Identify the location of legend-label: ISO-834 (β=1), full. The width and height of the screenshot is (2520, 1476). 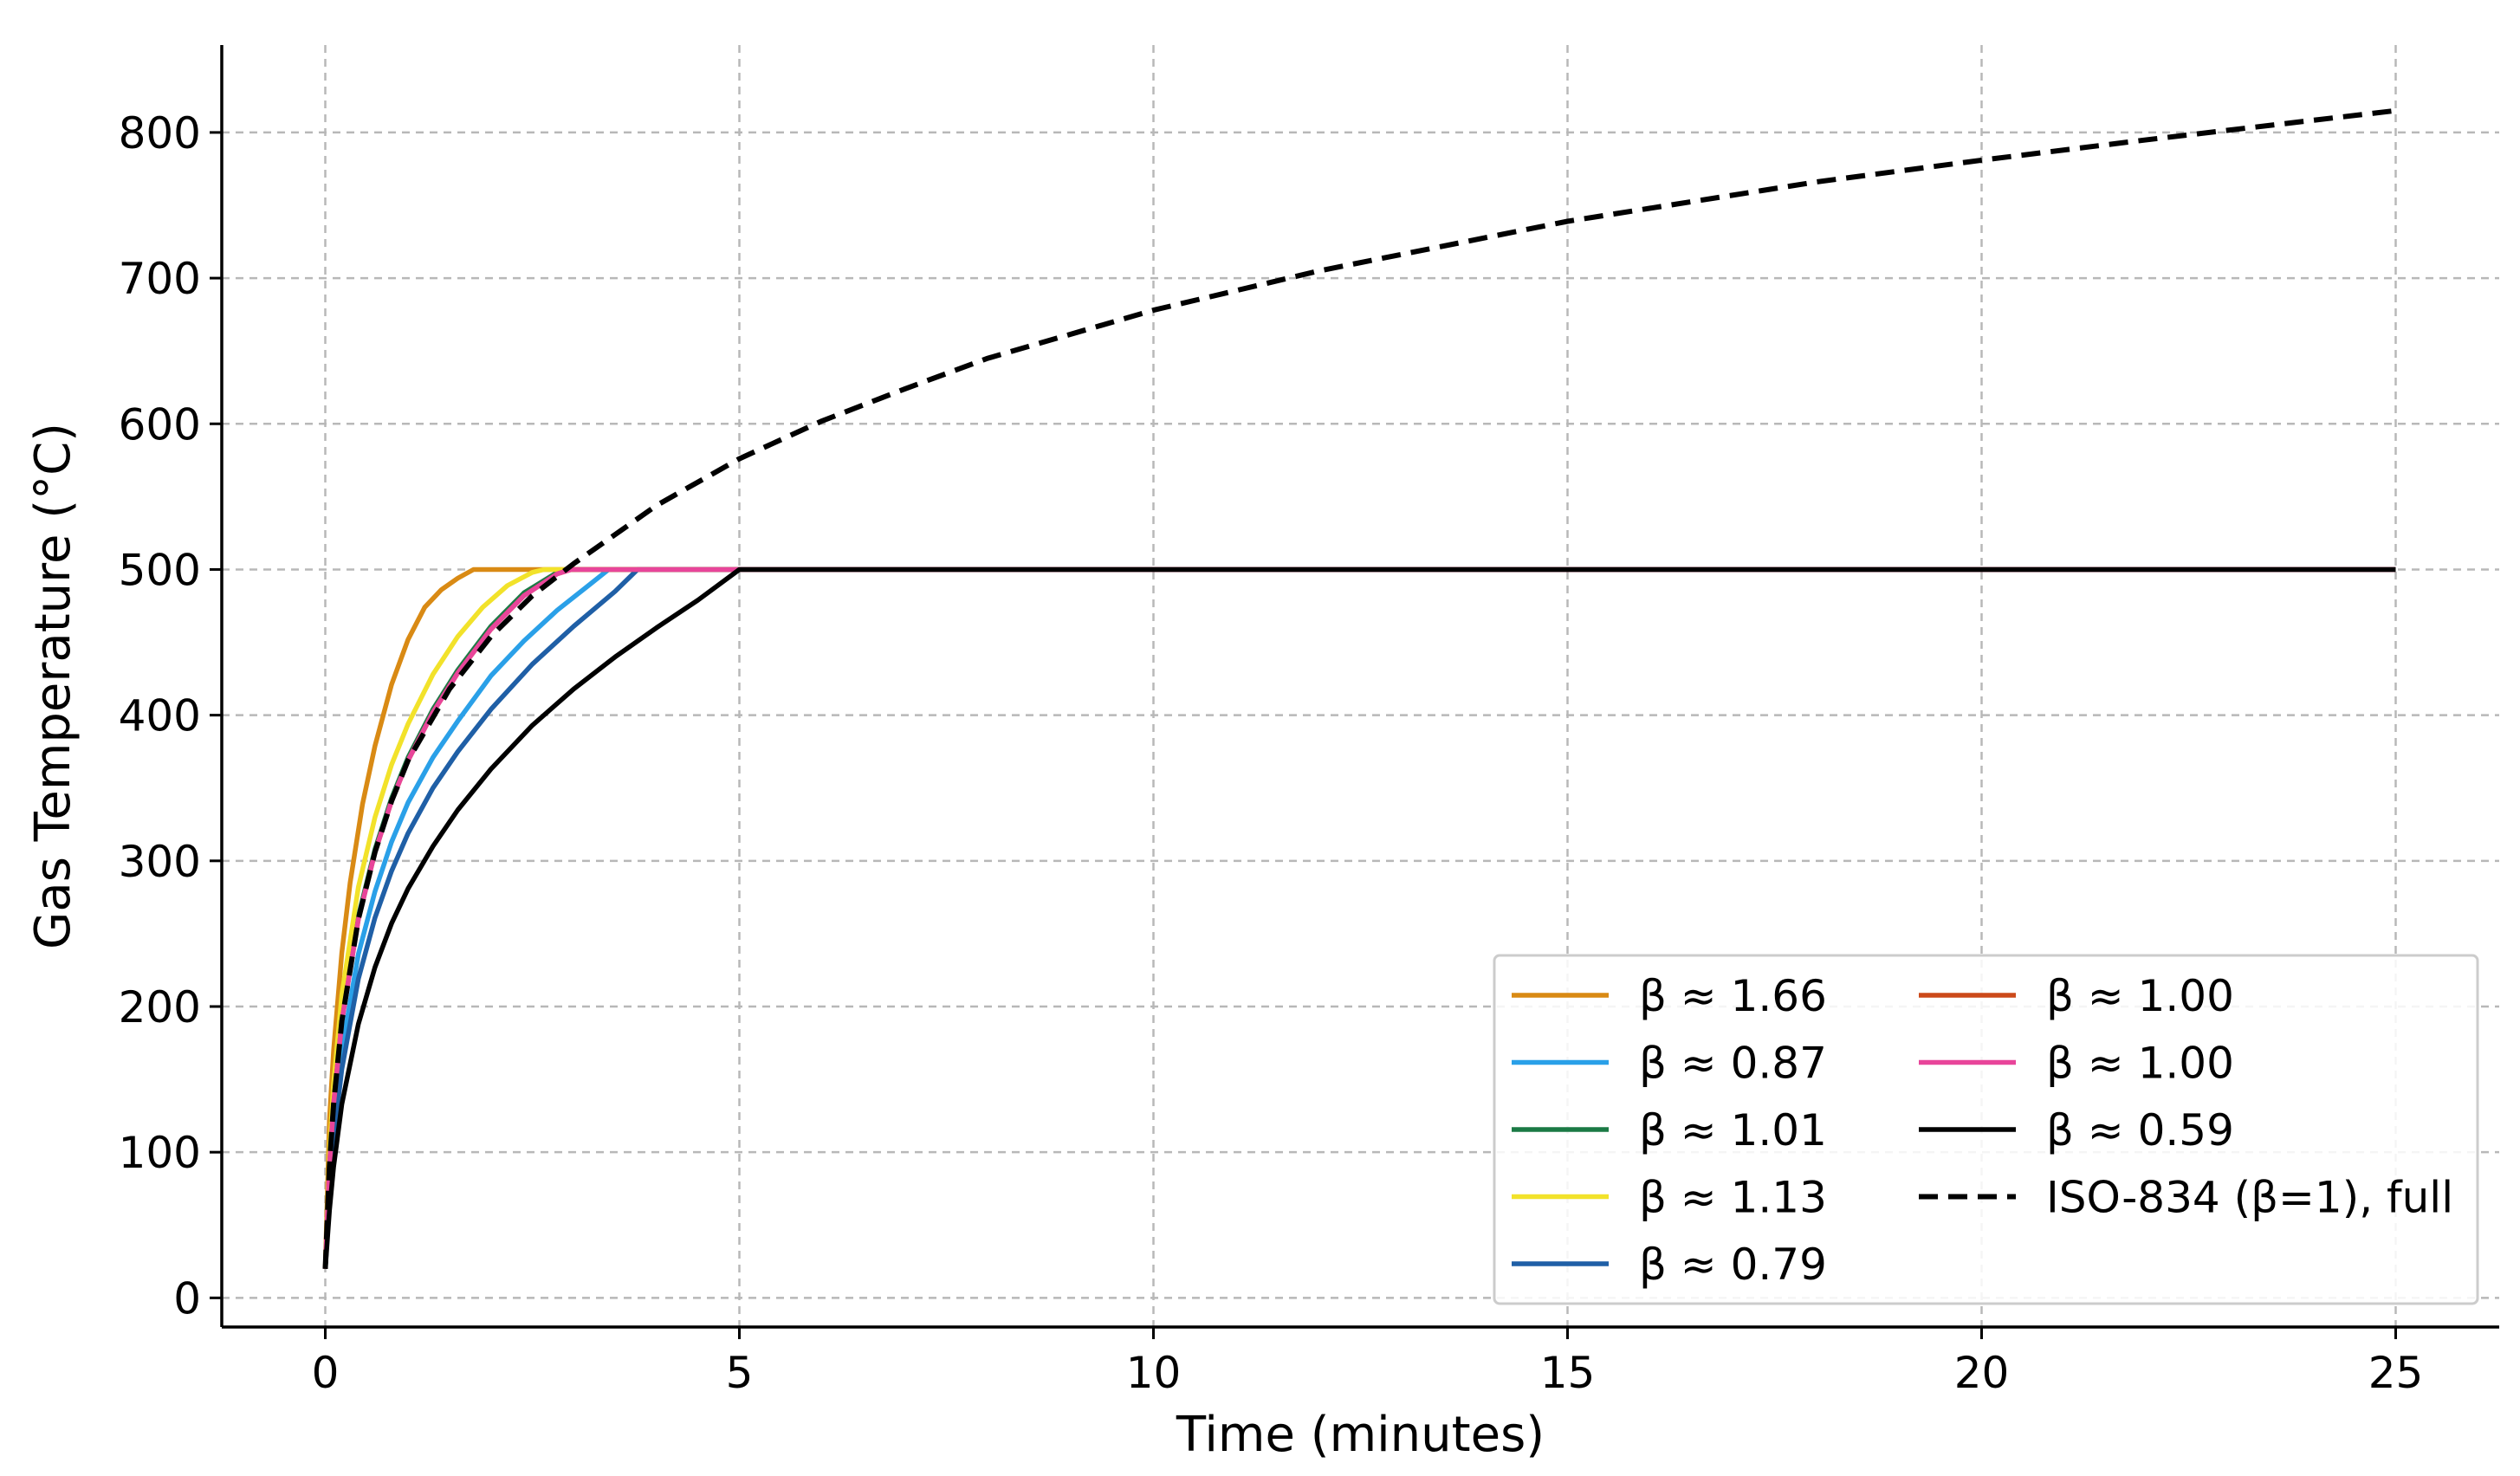
(2249, 1198).